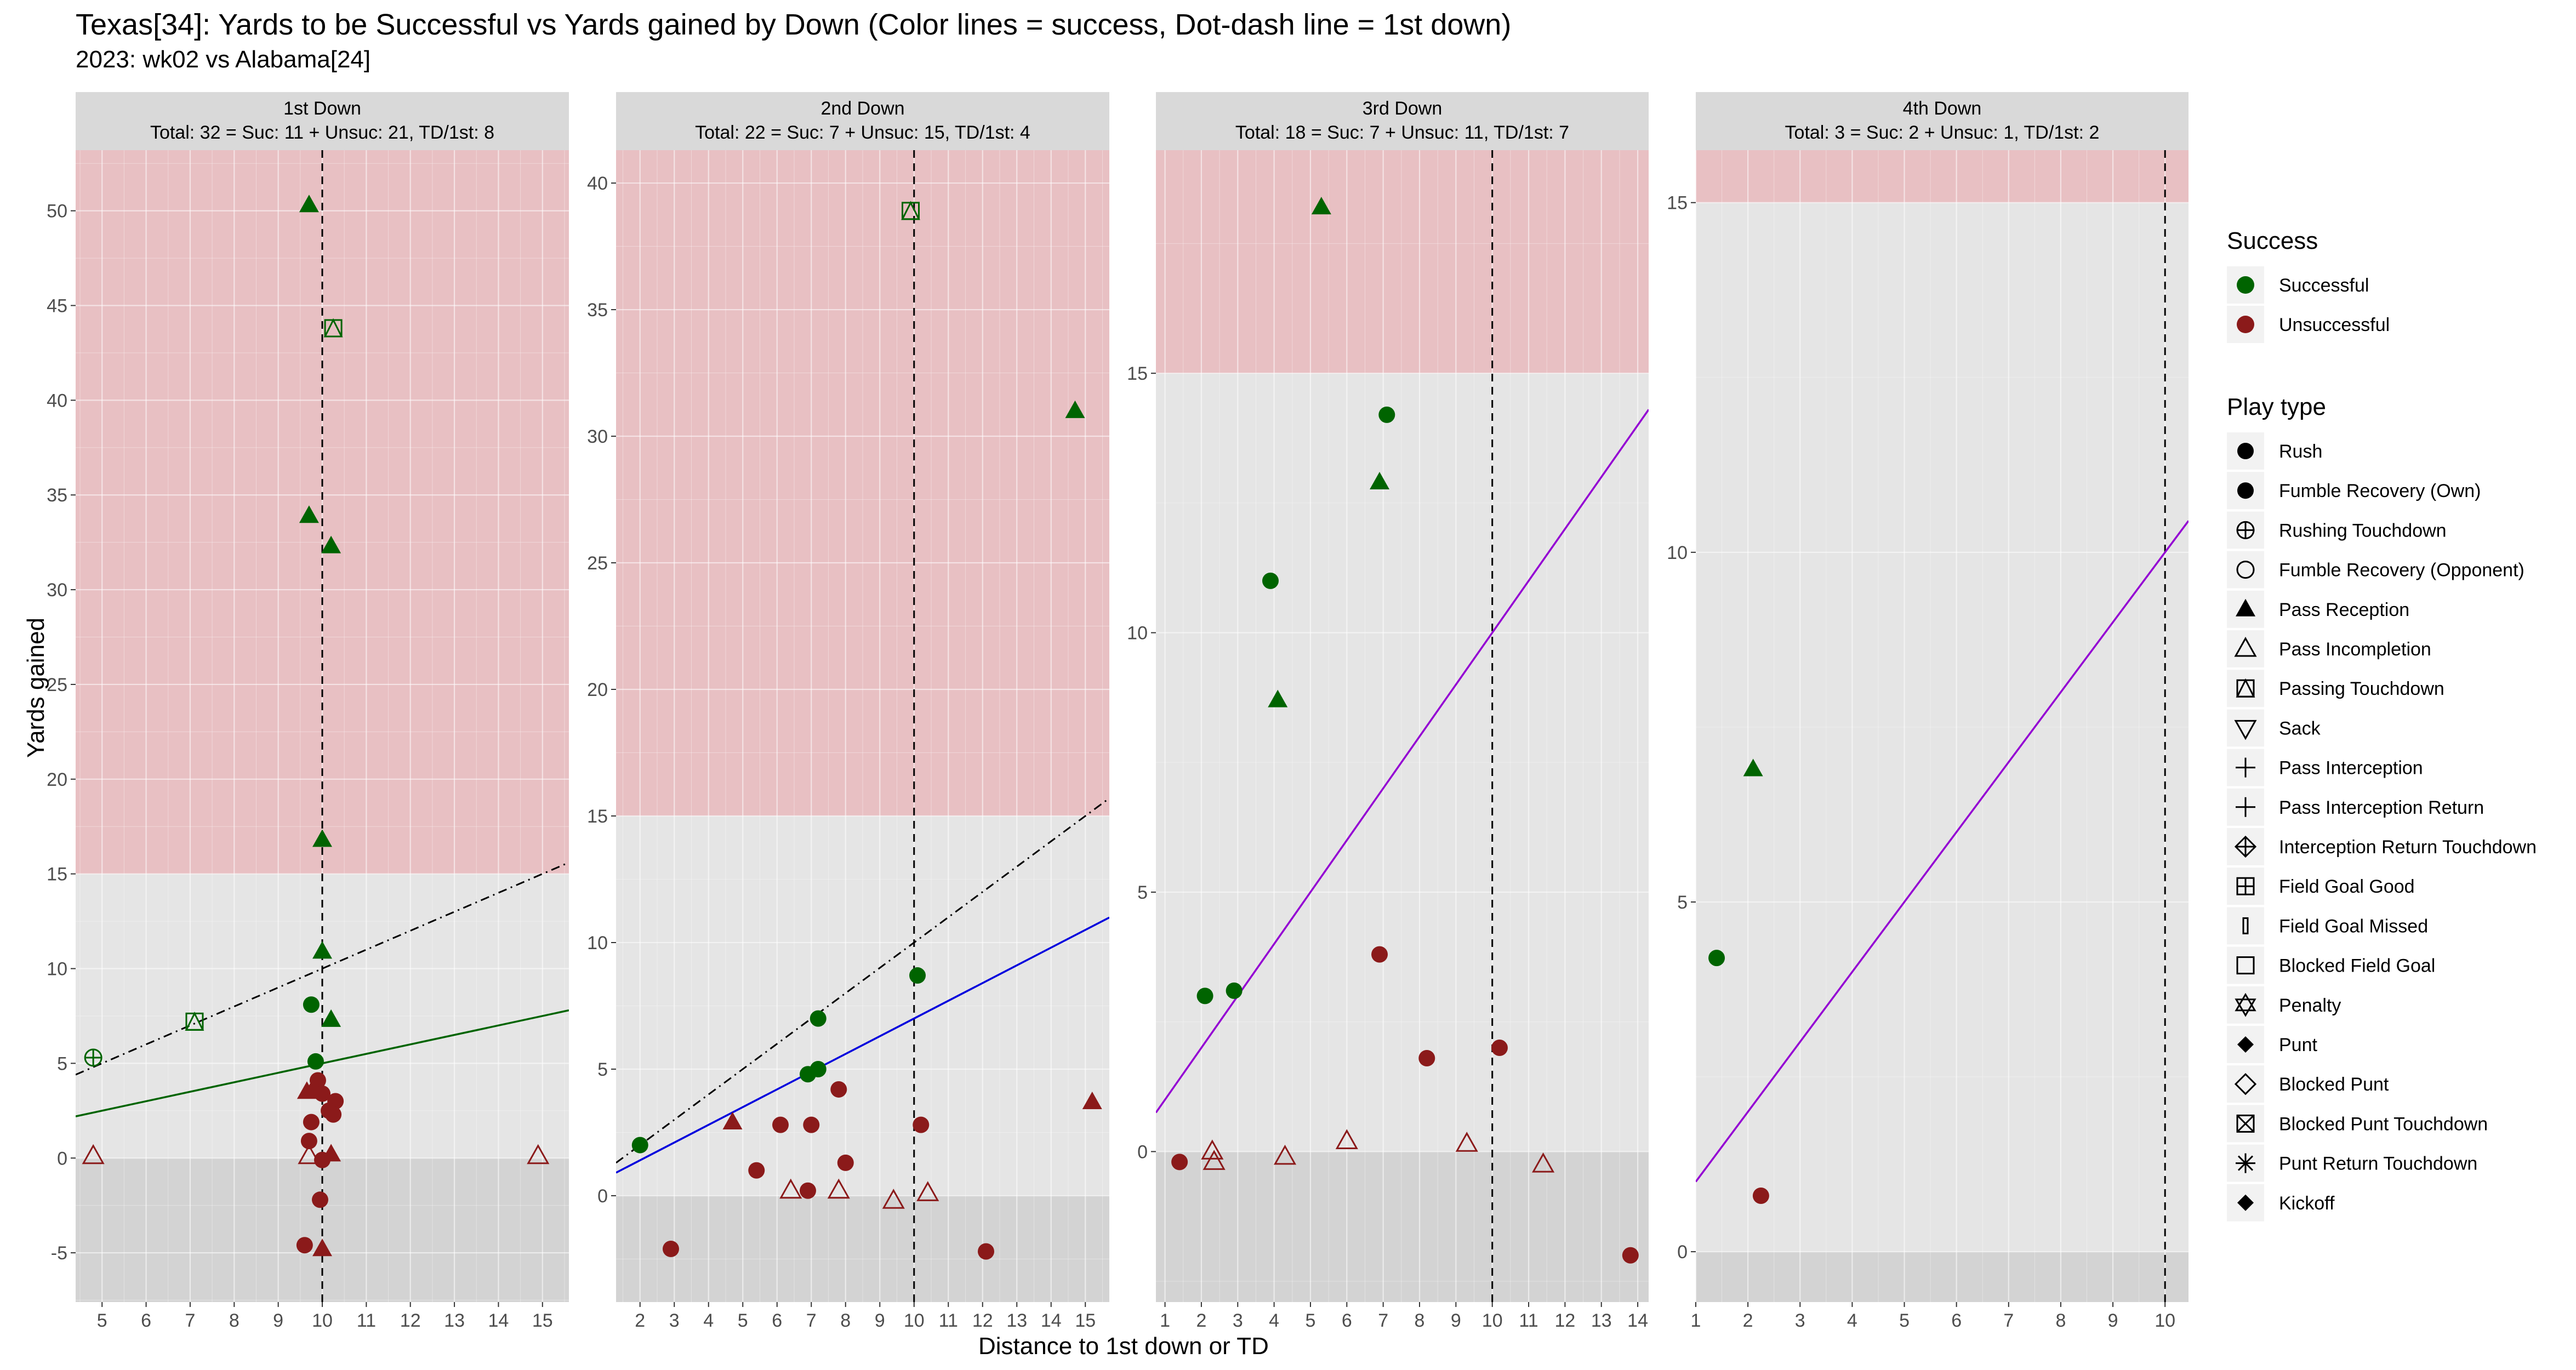 The height and width of the screenshot is (1370, 2576). I want to click on facet-strip-title: 4th Down, so click(1942, 109).